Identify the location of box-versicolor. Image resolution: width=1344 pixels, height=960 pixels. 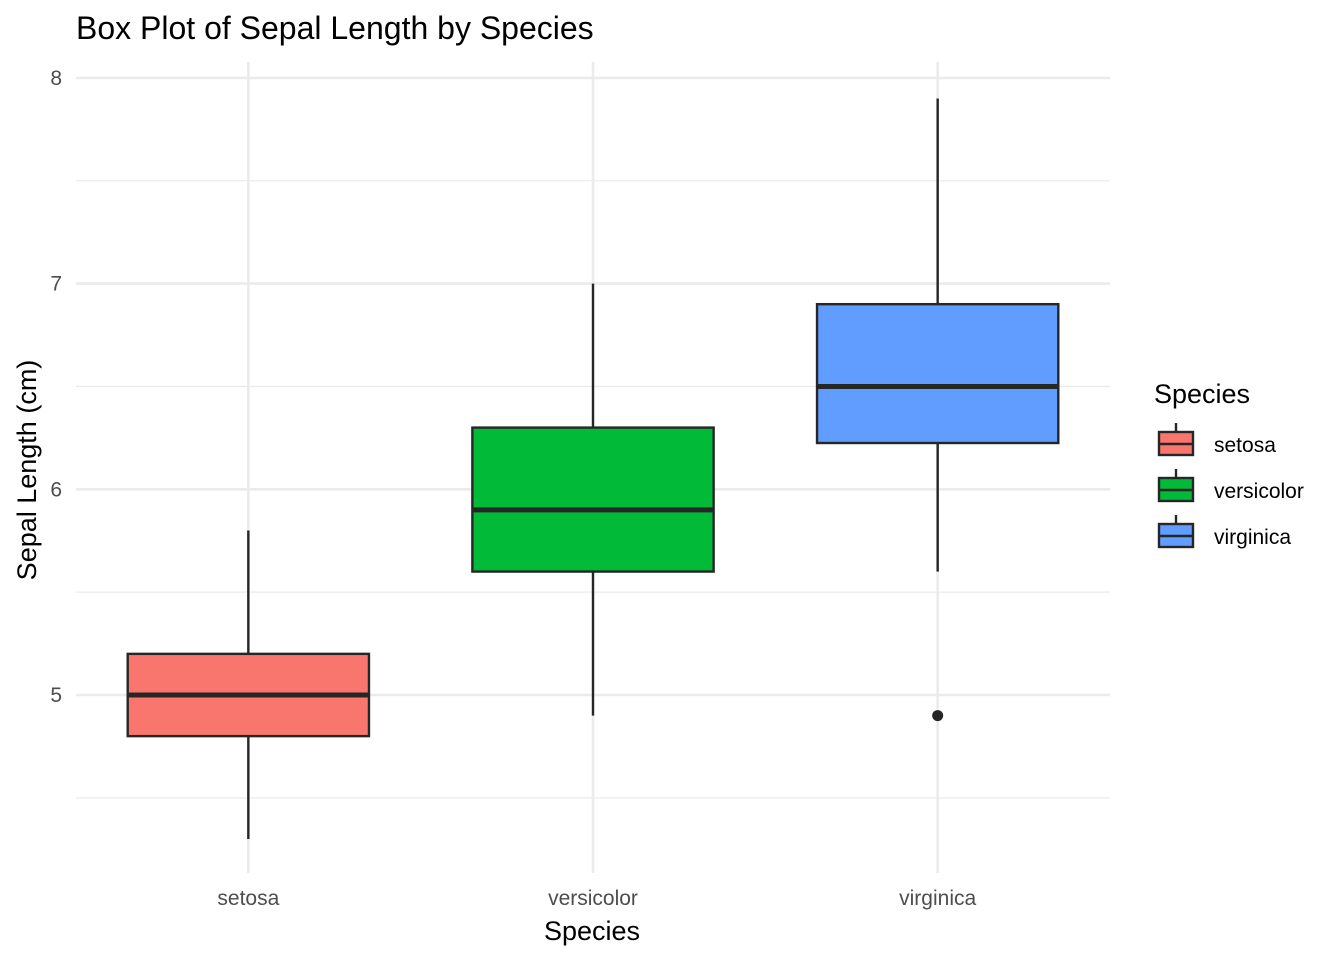
(593, 499).